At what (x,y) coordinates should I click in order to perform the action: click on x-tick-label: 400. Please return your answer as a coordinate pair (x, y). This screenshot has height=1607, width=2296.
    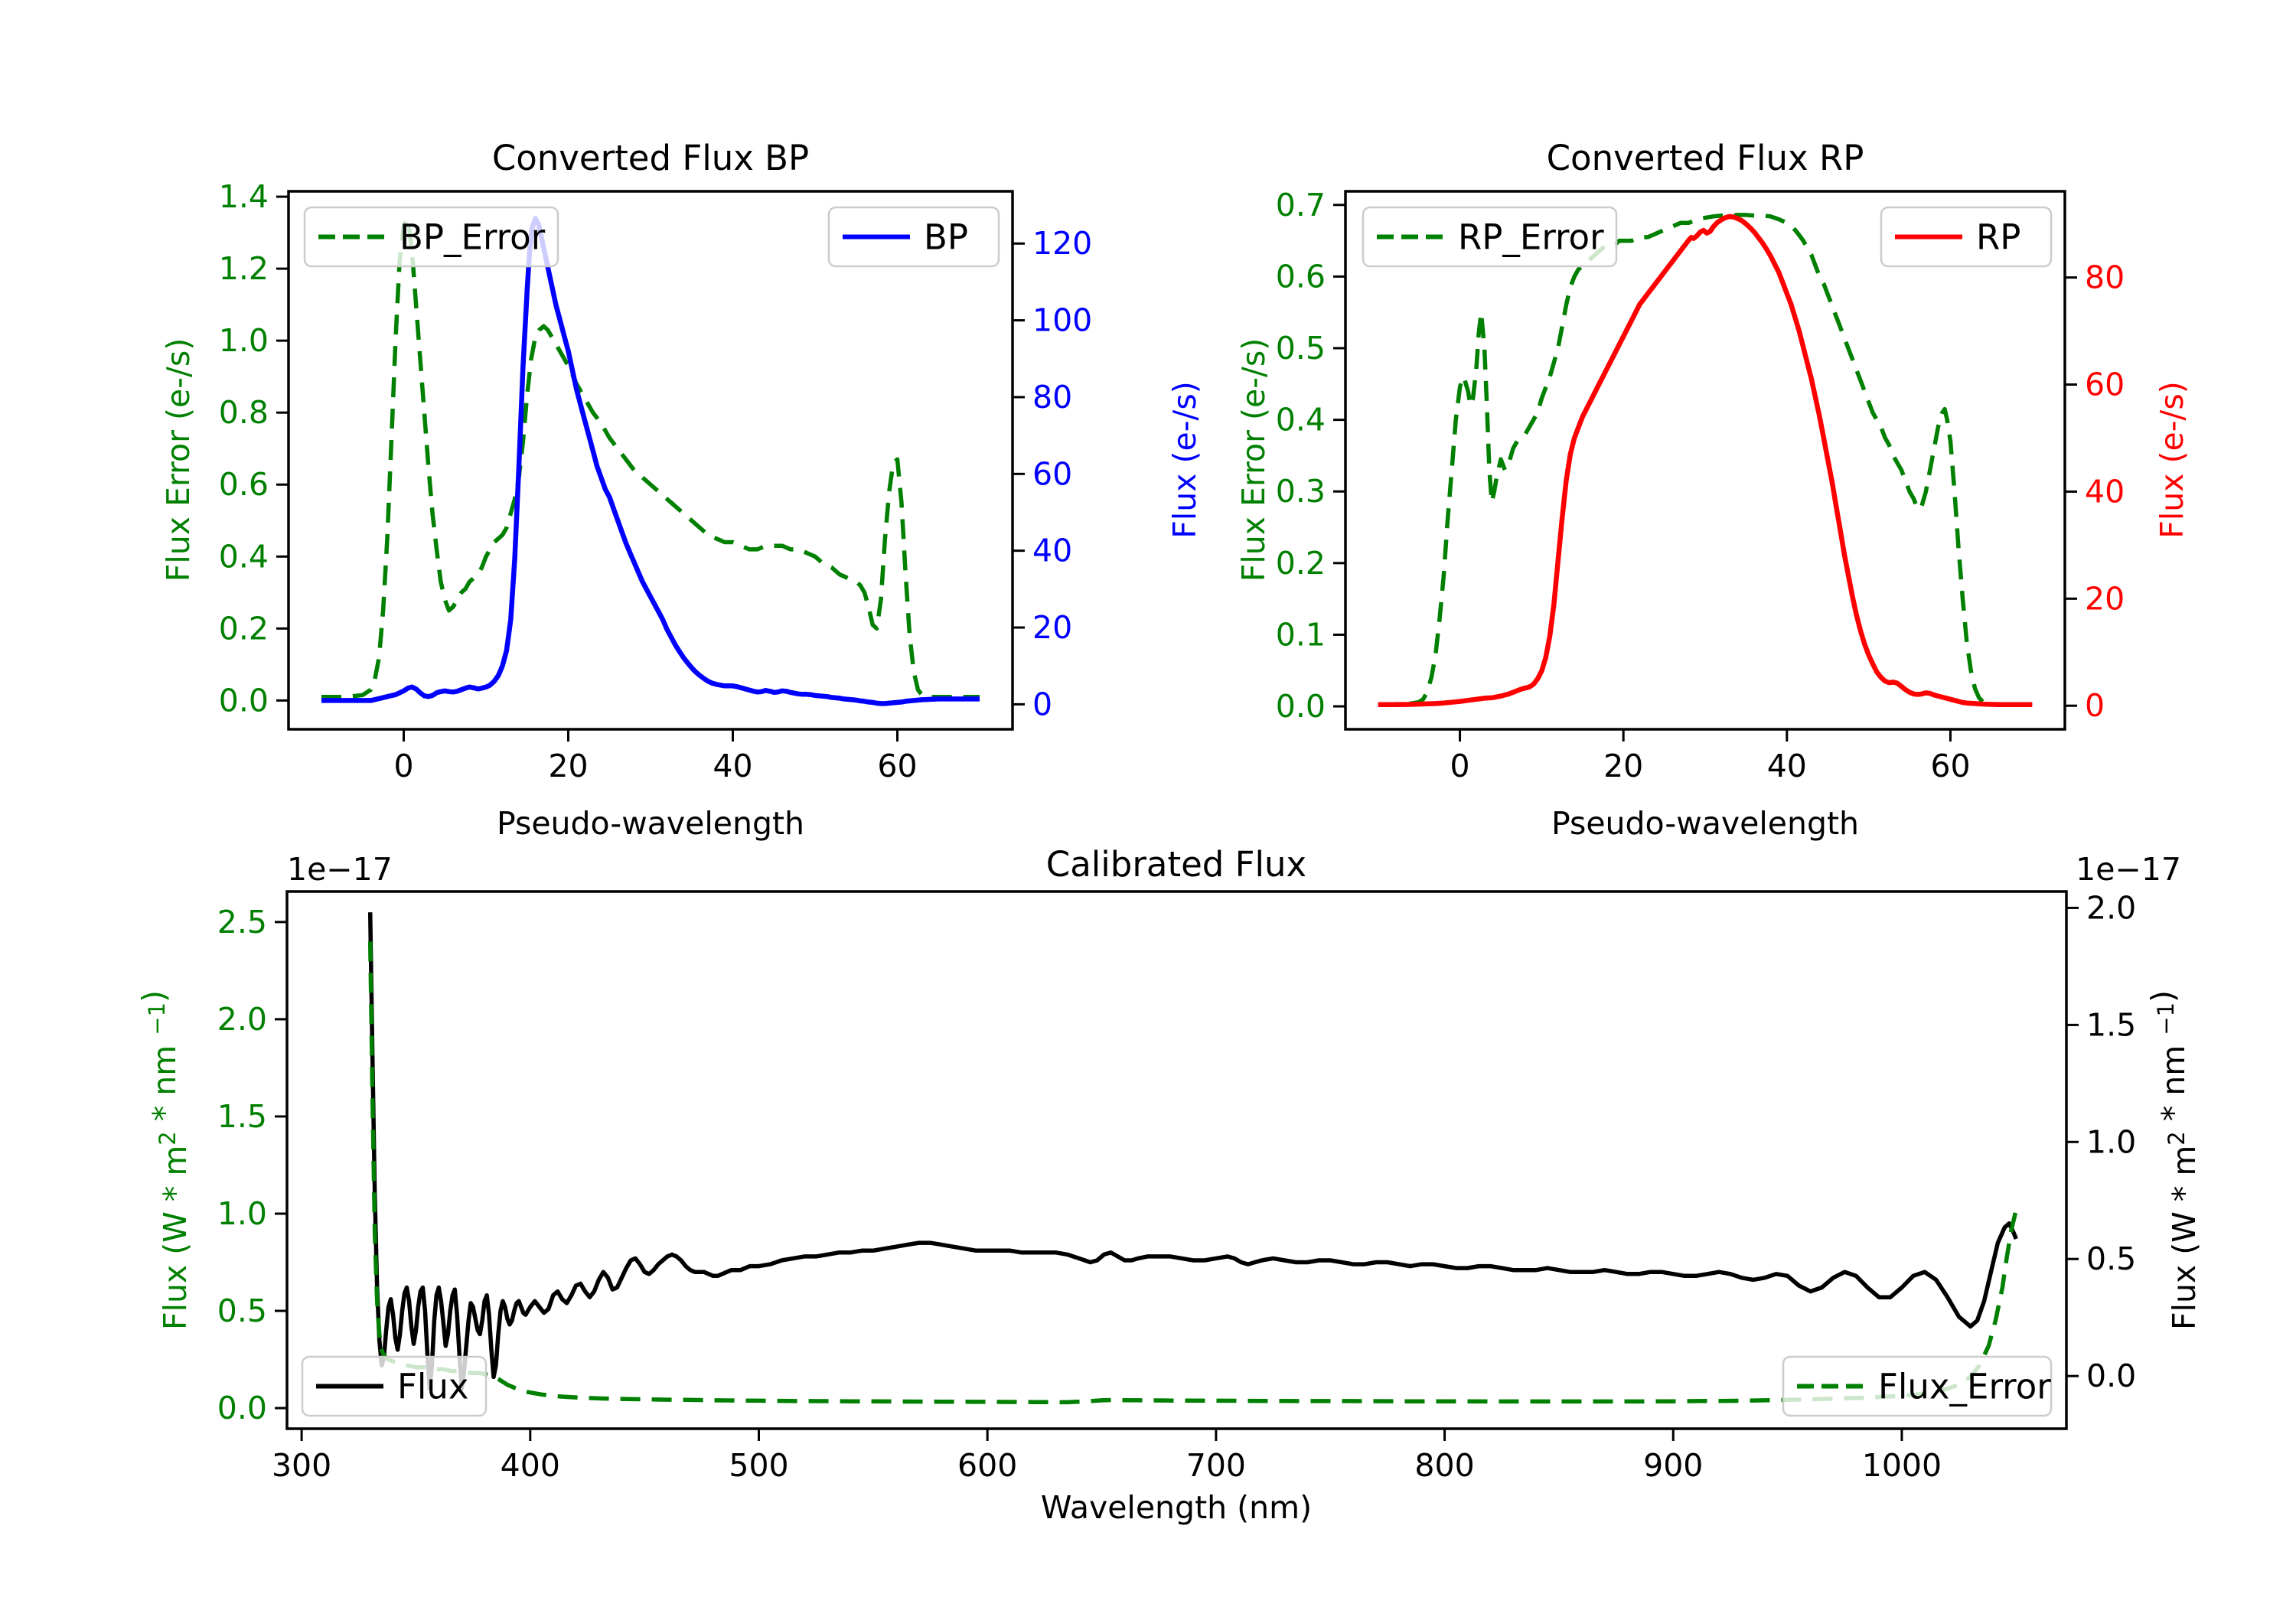
    Looking at the image, I should click on (530, 1465).